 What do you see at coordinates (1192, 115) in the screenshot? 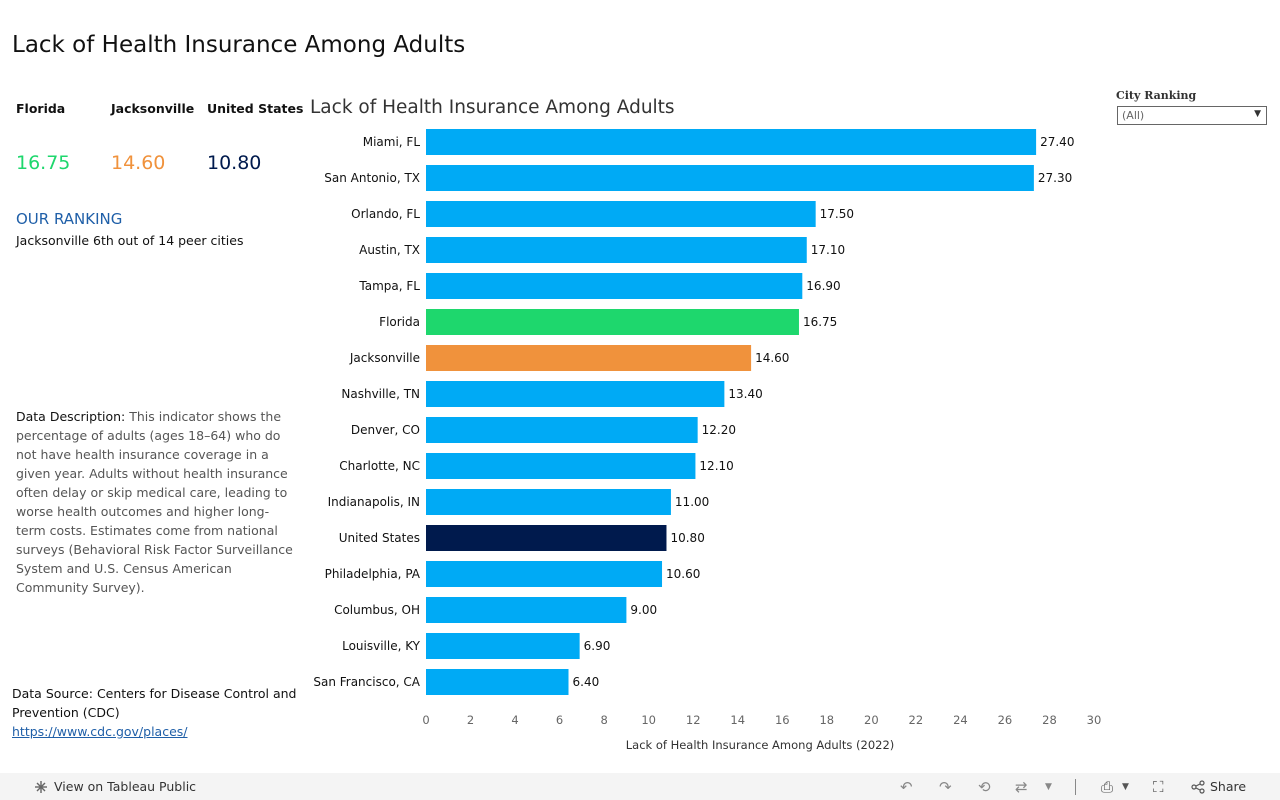
I see `city-ranking-filter-select: (All) ▼` at bounding box center [1192, 115].